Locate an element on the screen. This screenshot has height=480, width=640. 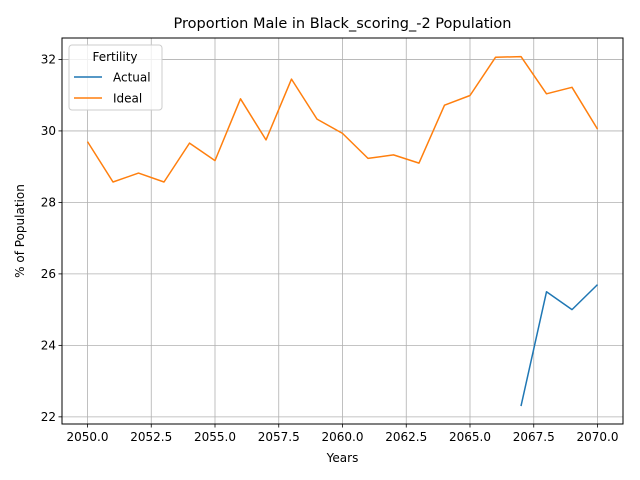
x-tick-label: 2057.5 is located at coordinates (279, 437).